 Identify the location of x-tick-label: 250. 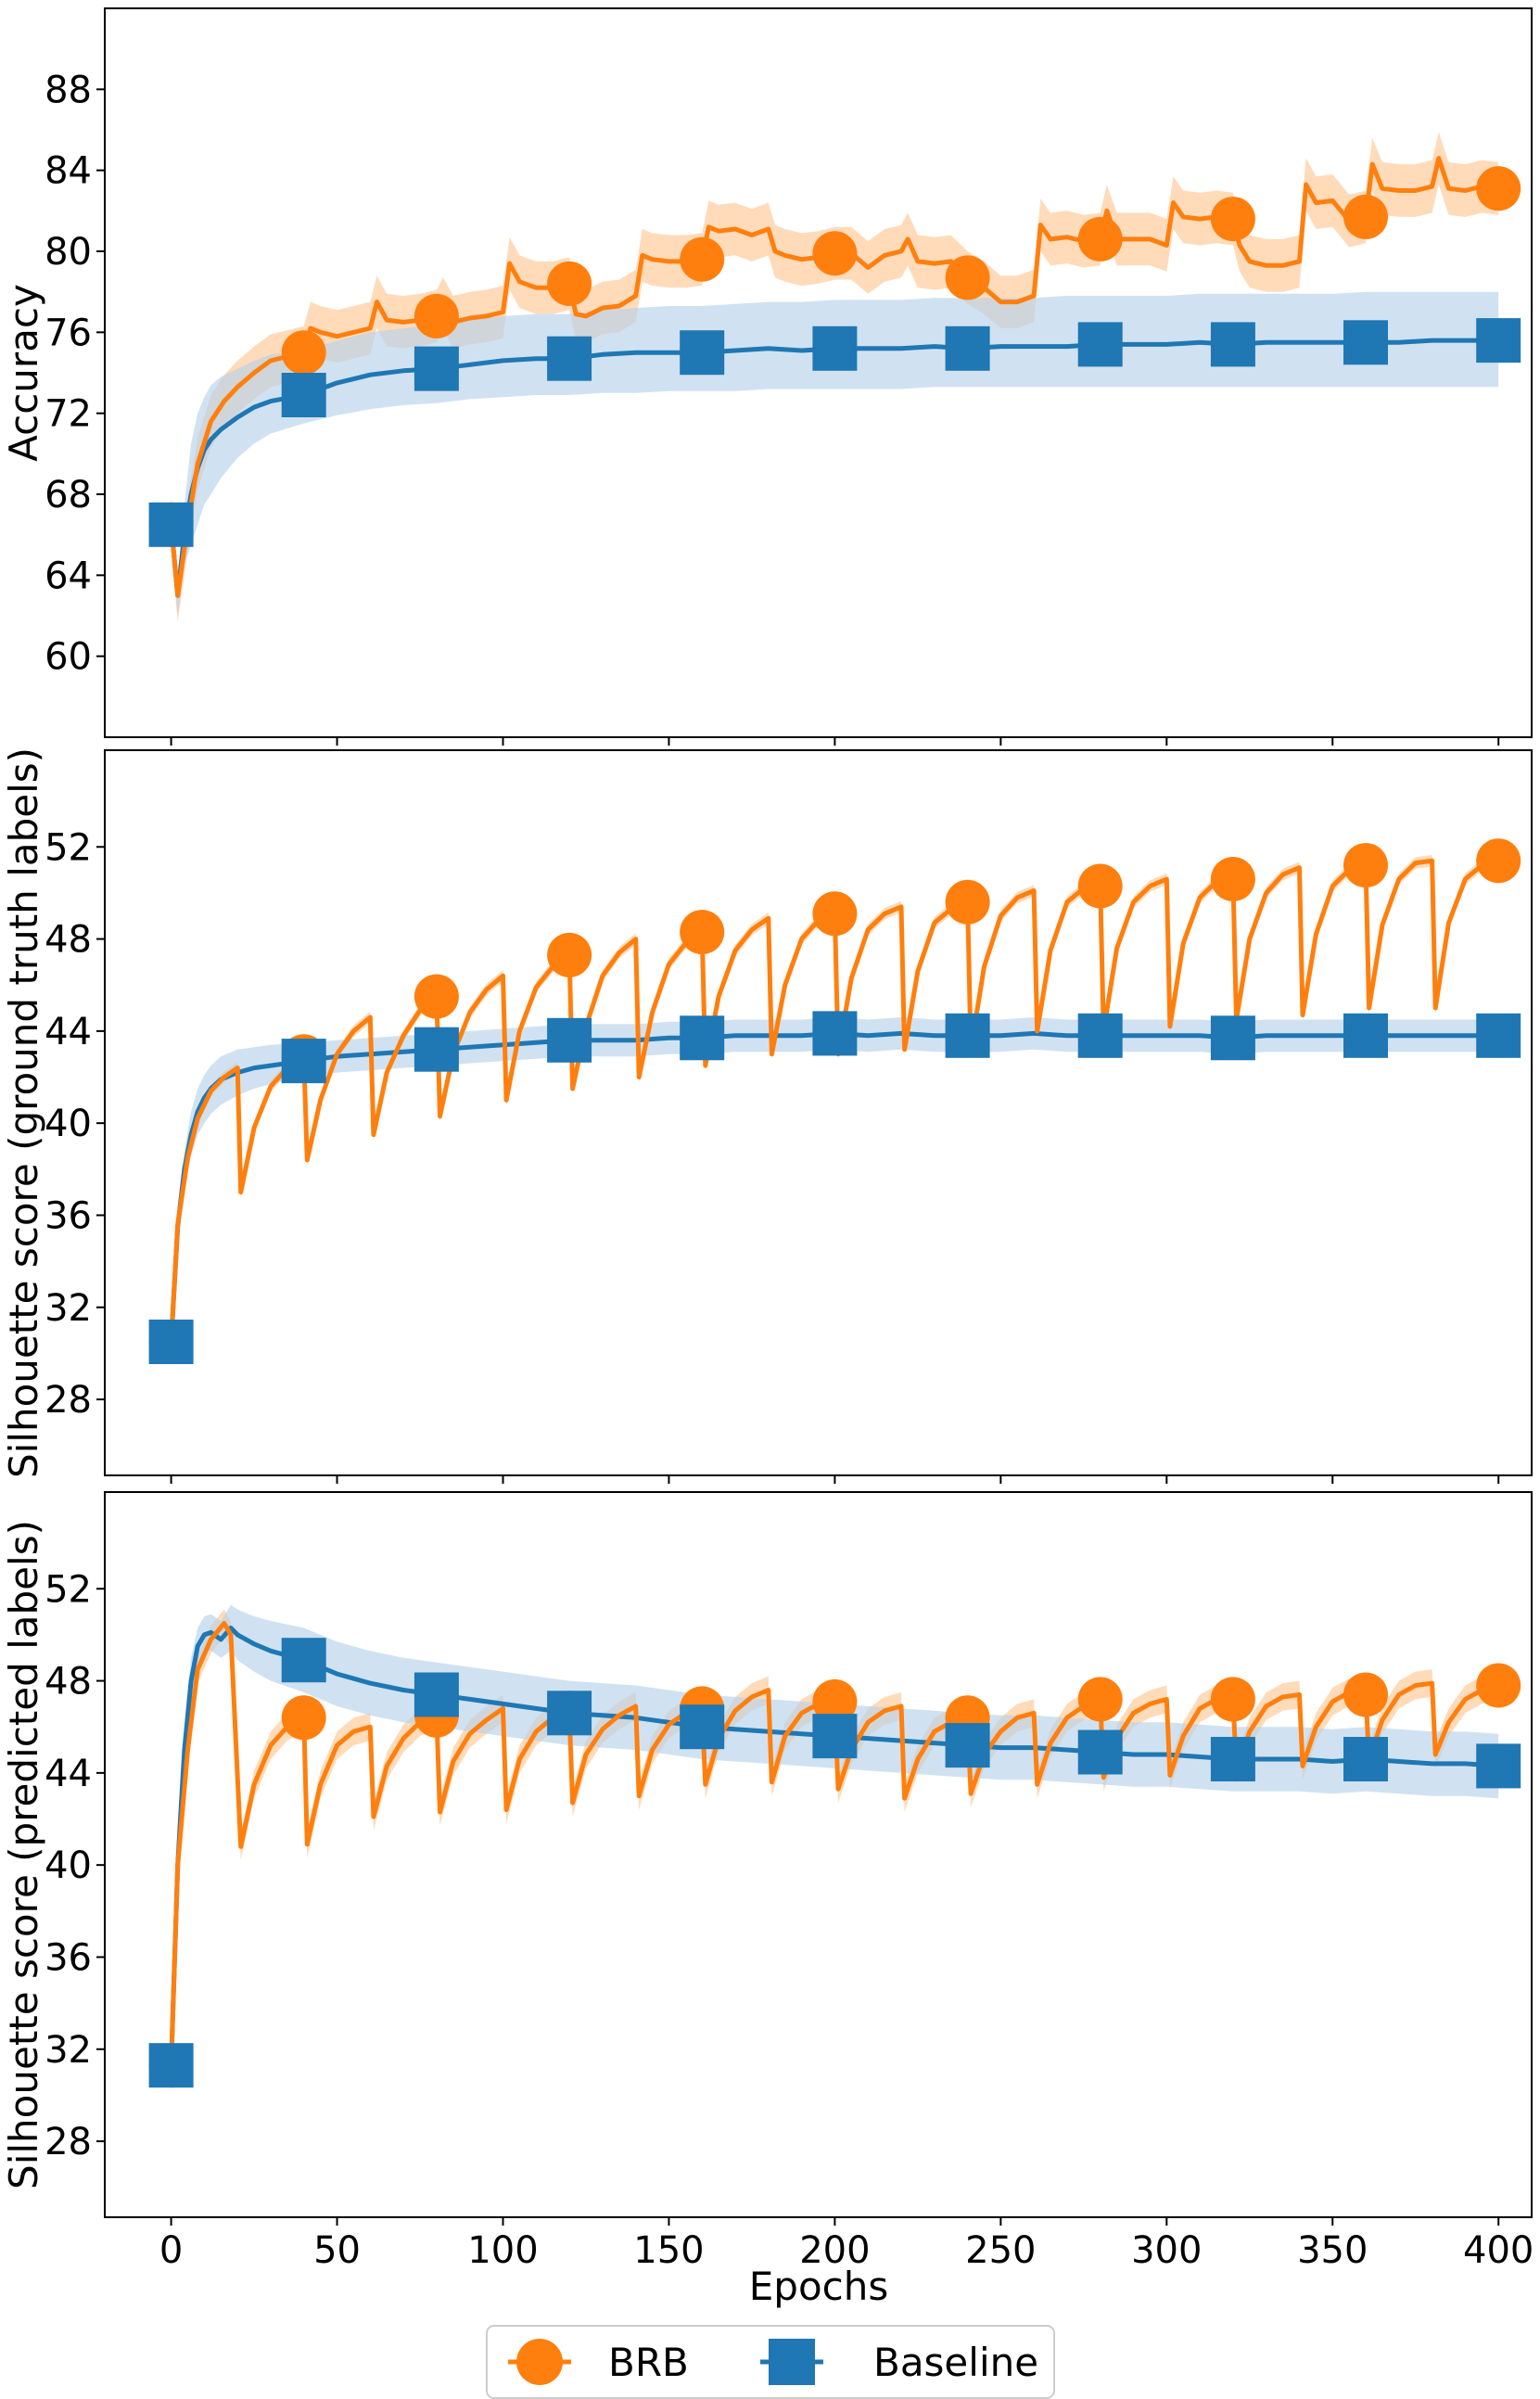
(1000, 2251).